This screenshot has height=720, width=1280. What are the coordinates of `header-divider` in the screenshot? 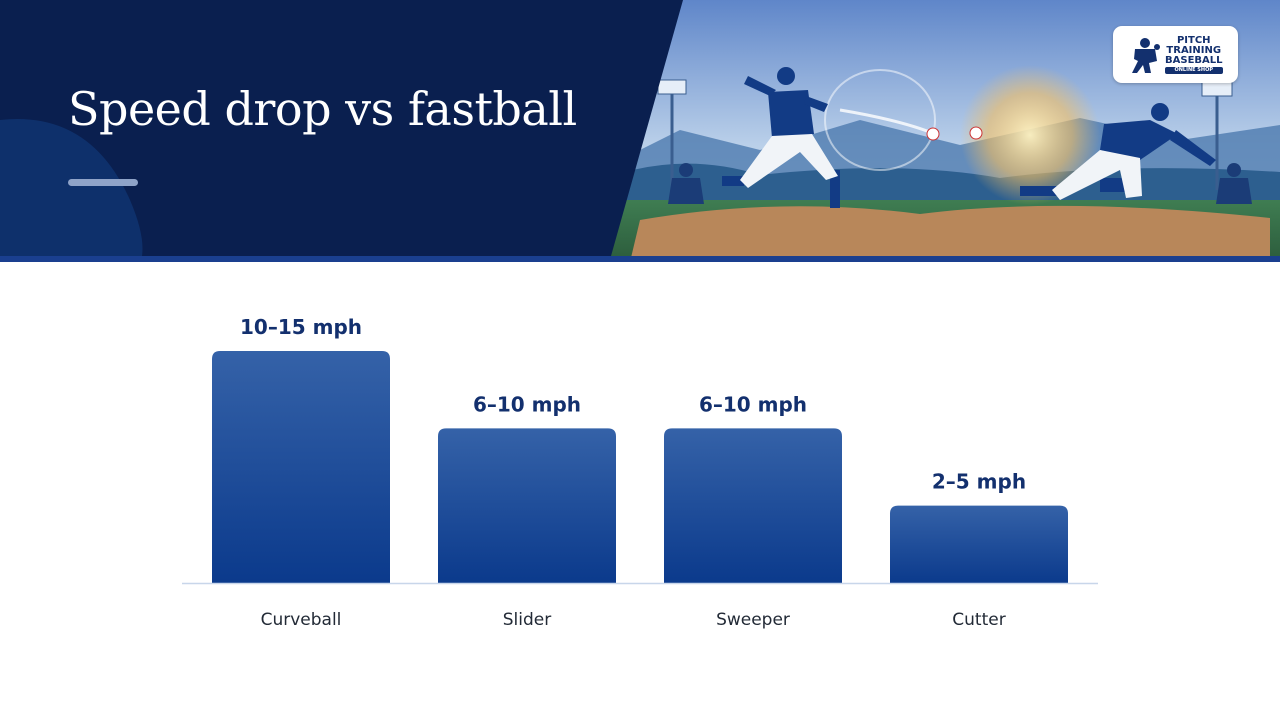 It's located at (640, 259).